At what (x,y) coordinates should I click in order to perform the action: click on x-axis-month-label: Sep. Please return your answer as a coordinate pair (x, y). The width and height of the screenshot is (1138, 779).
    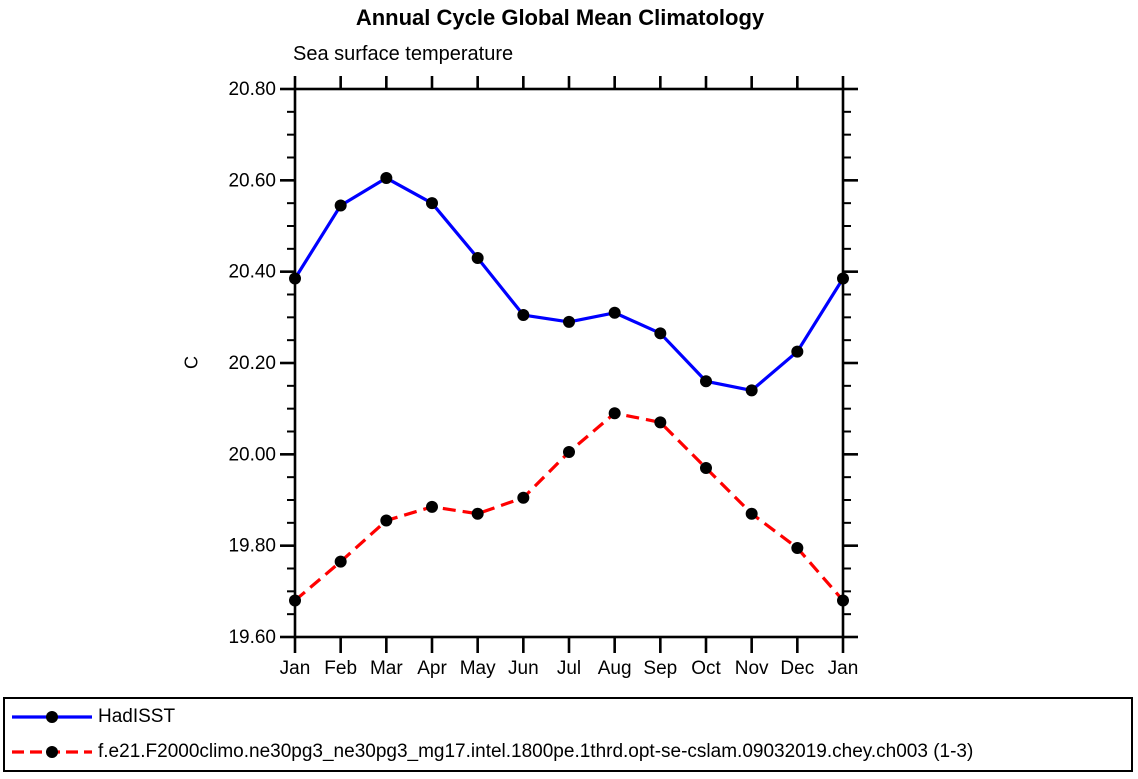
    Looking at the image, I should click on (660, 668).